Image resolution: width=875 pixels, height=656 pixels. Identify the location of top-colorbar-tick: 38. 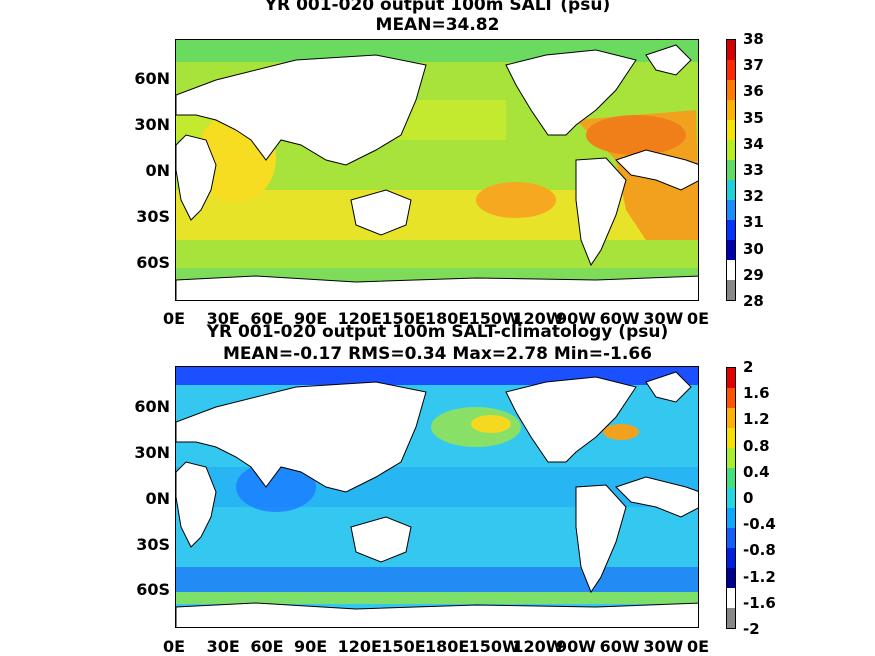
(753, 39).